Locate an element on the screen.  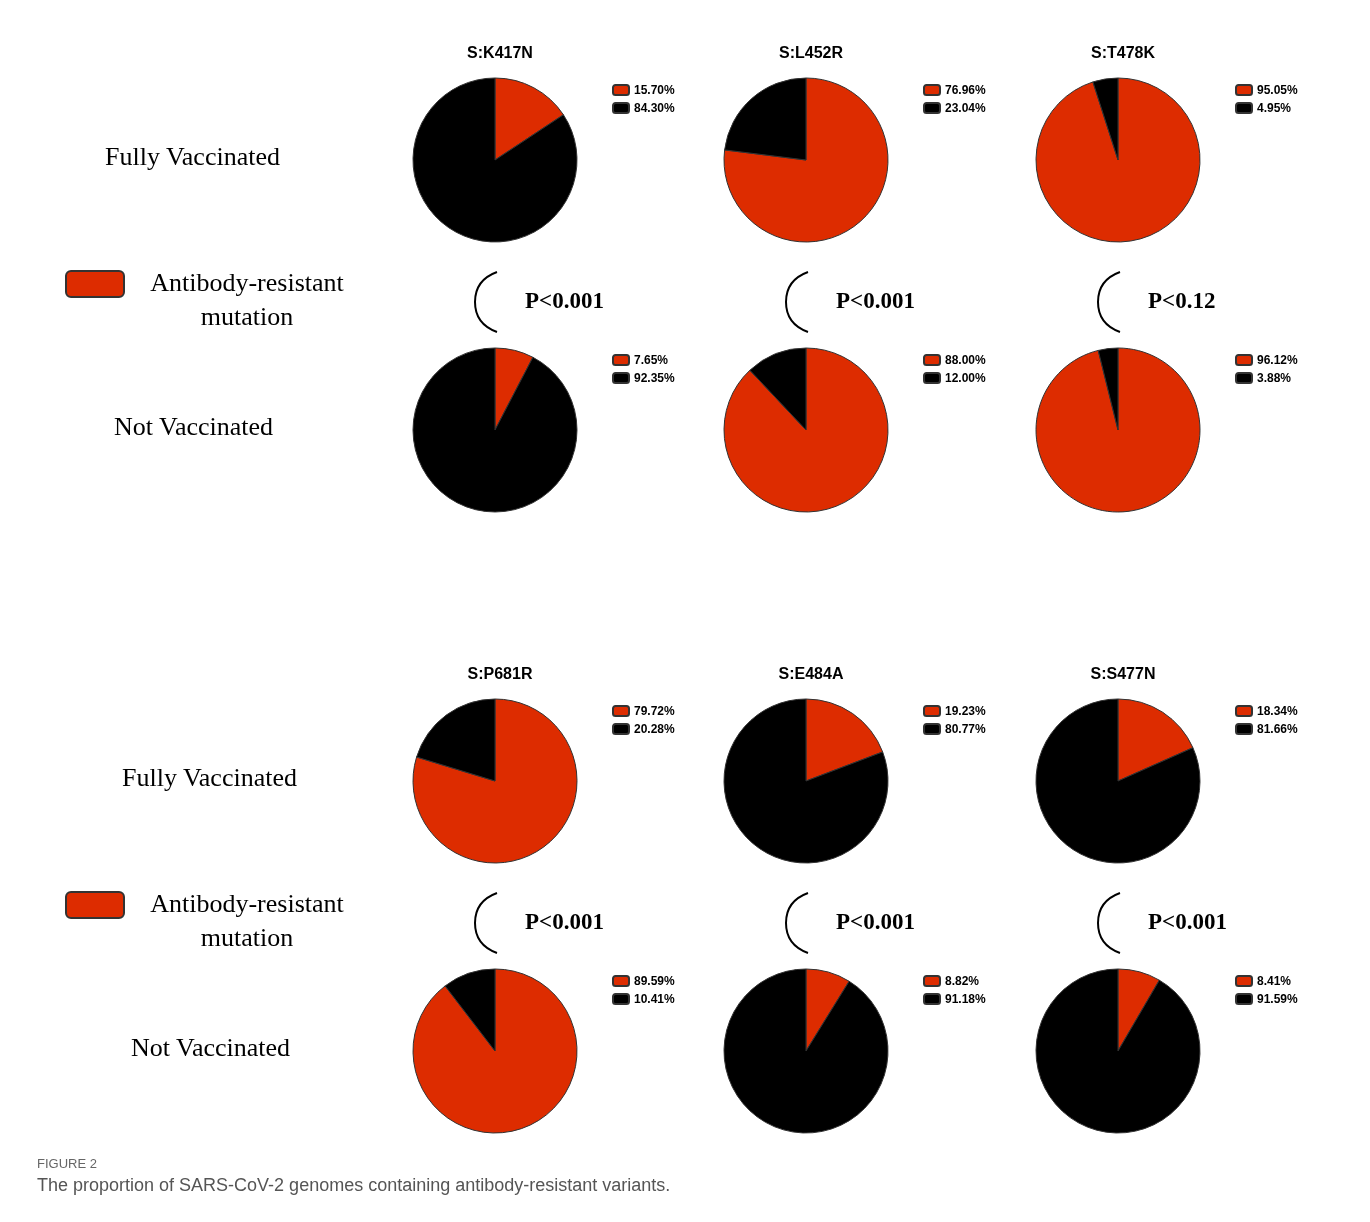
legend-label: 88.00% is located at coordinates (966, 360).